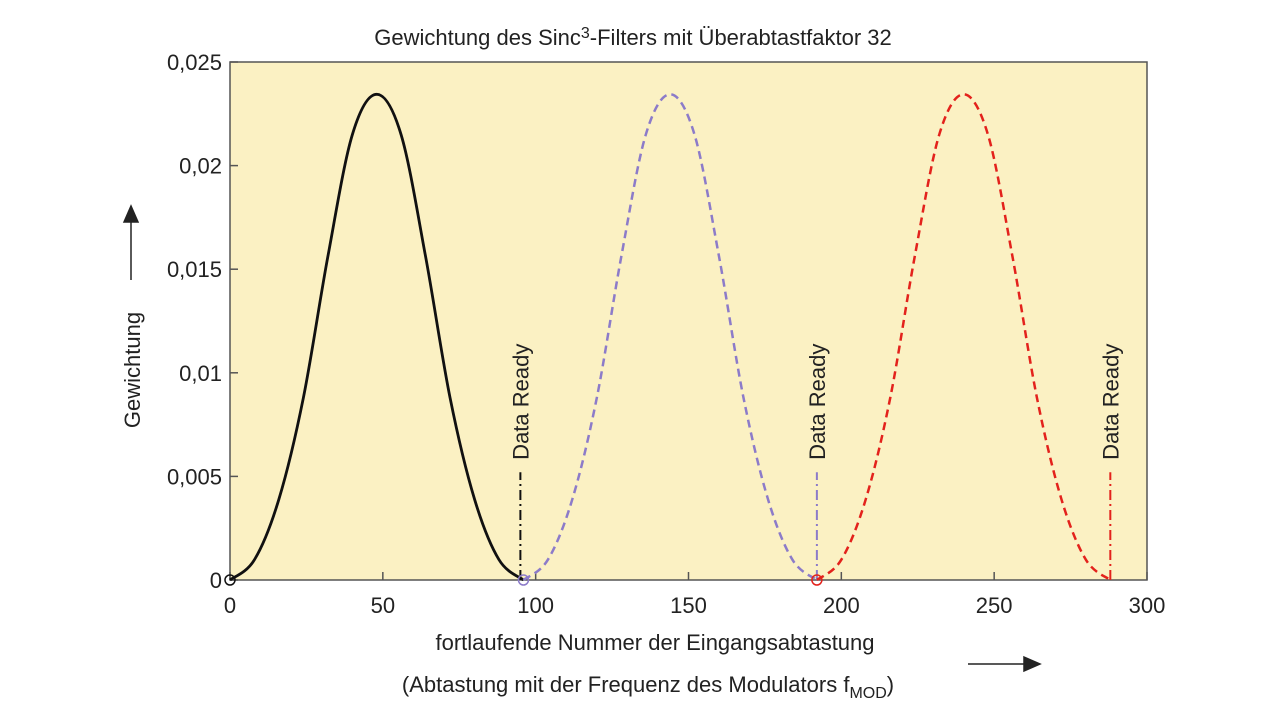  Describe the element at coordinates (194, 62) in the screenshot. I see `y-tick-label: 0,025` at that location.